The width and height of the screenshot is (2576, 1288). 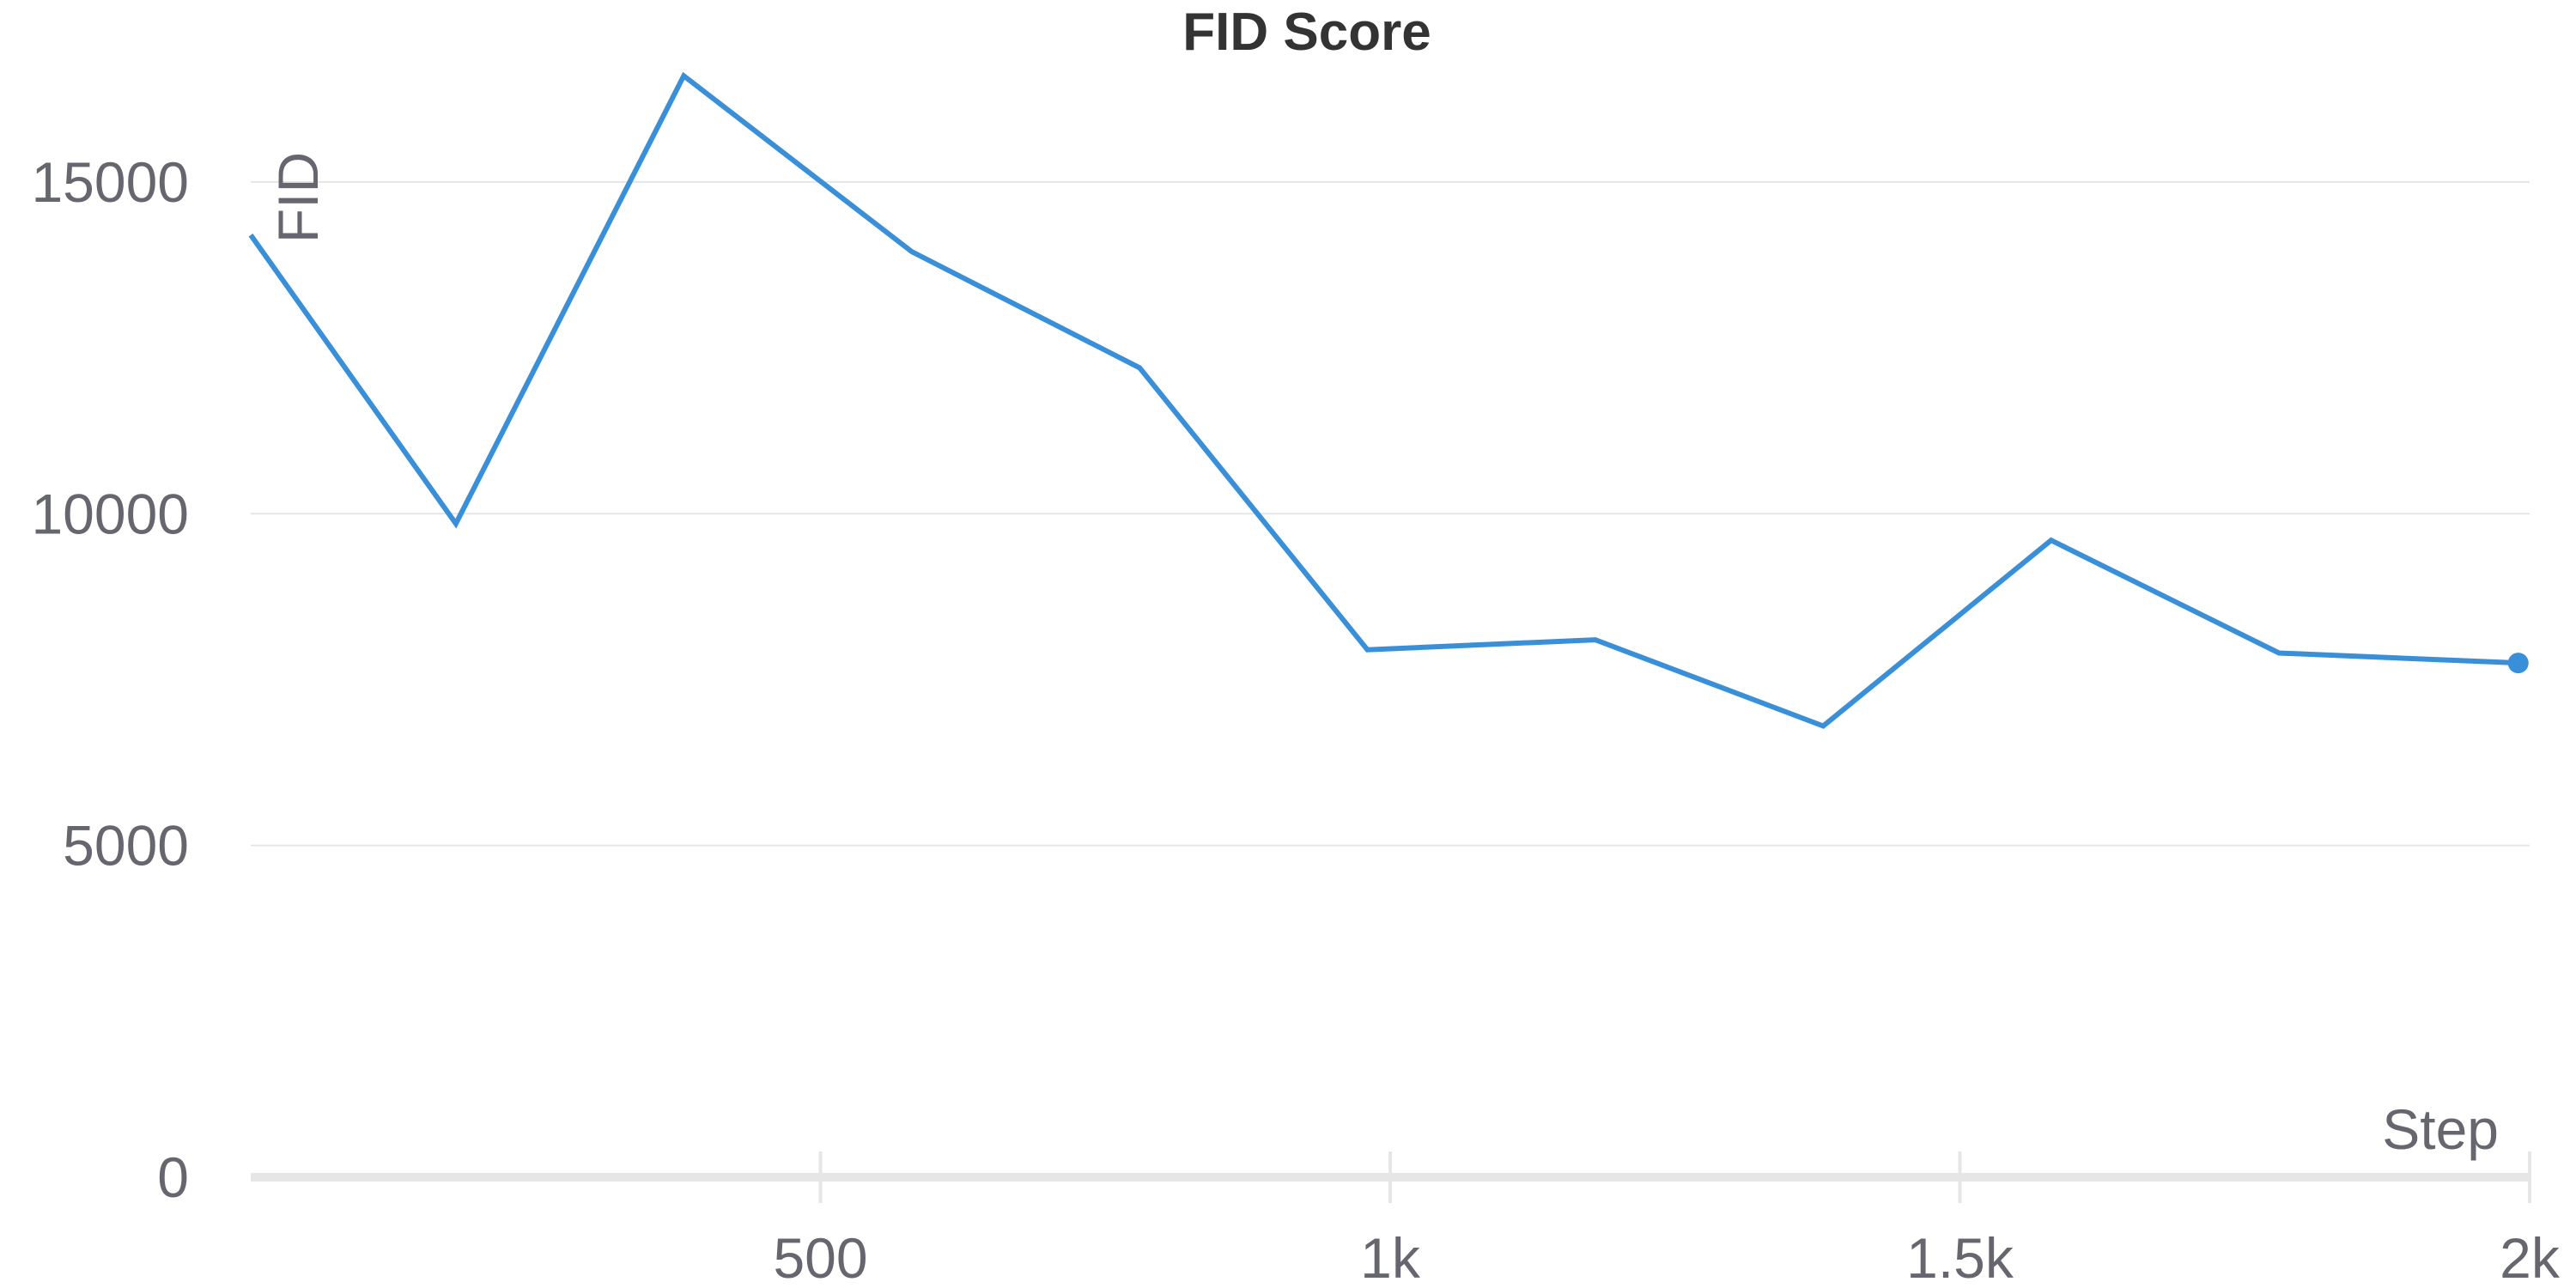 What do you see at coordinates (110, 182) in the screenshot?
I see `y-tick-label: 15000` at bounding box center [110, 182].